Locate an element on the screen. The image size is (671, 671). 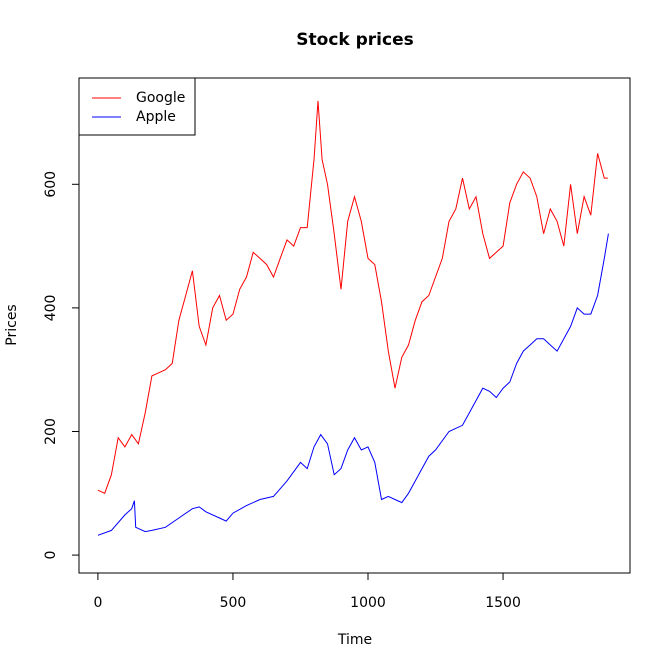
x-tick-label: 1000 is located at coordinates (368, 603).